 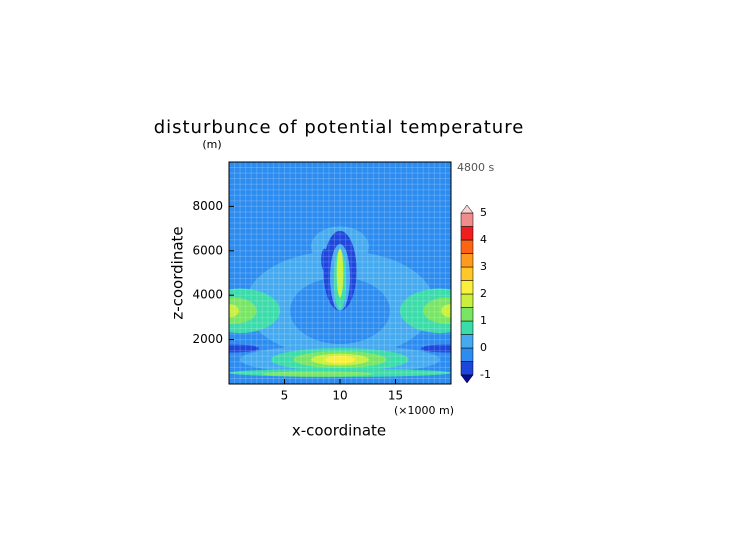 I want to click on x-axis-label: x-coordinate, so click(x=339, y=431).